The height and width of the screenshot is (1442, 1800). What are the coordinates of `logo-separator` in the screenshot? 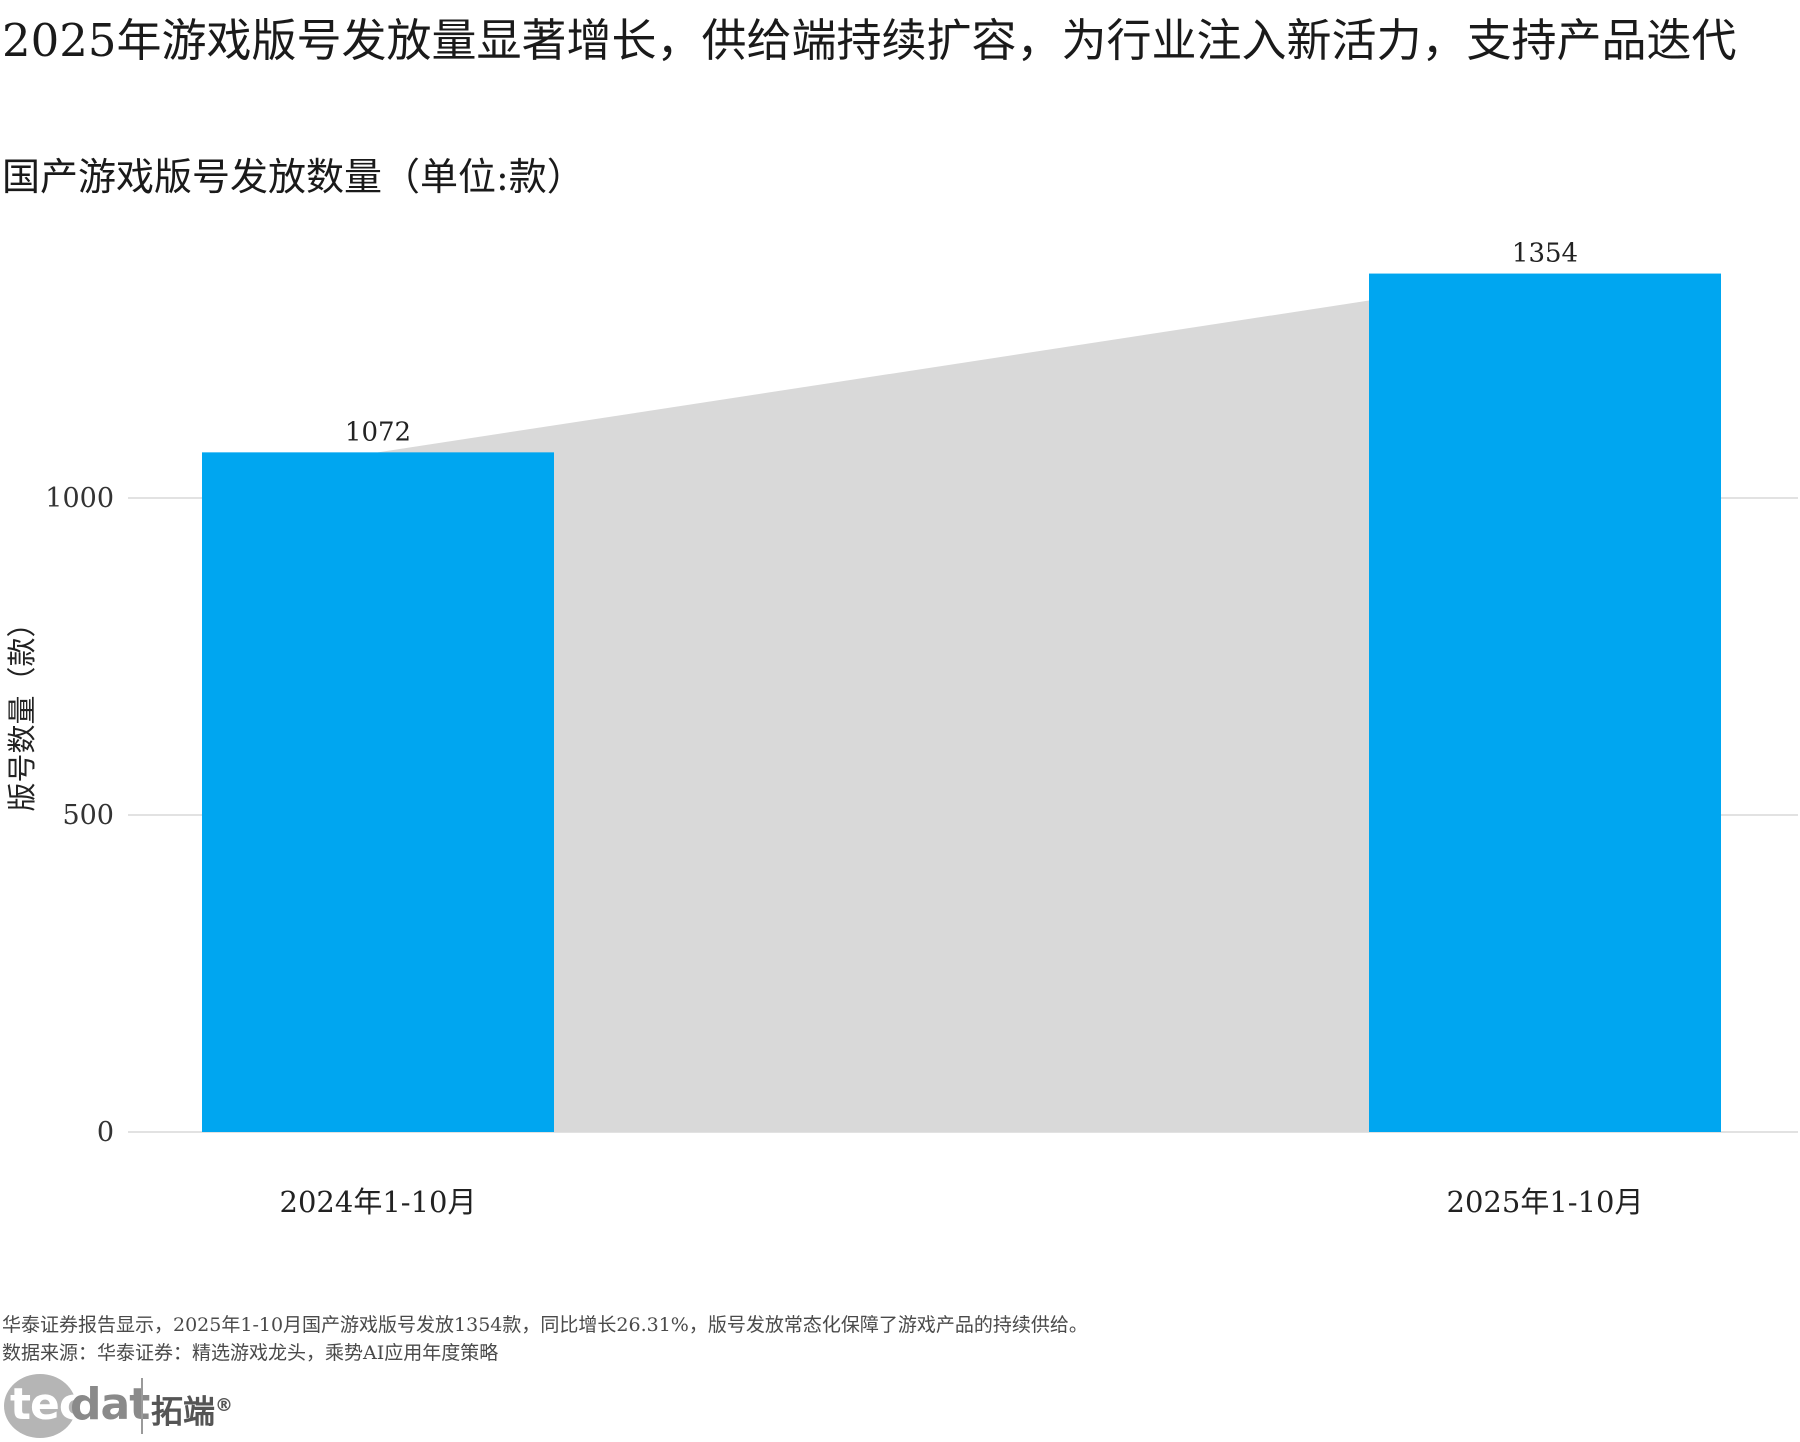 It's located at (142, 1406).